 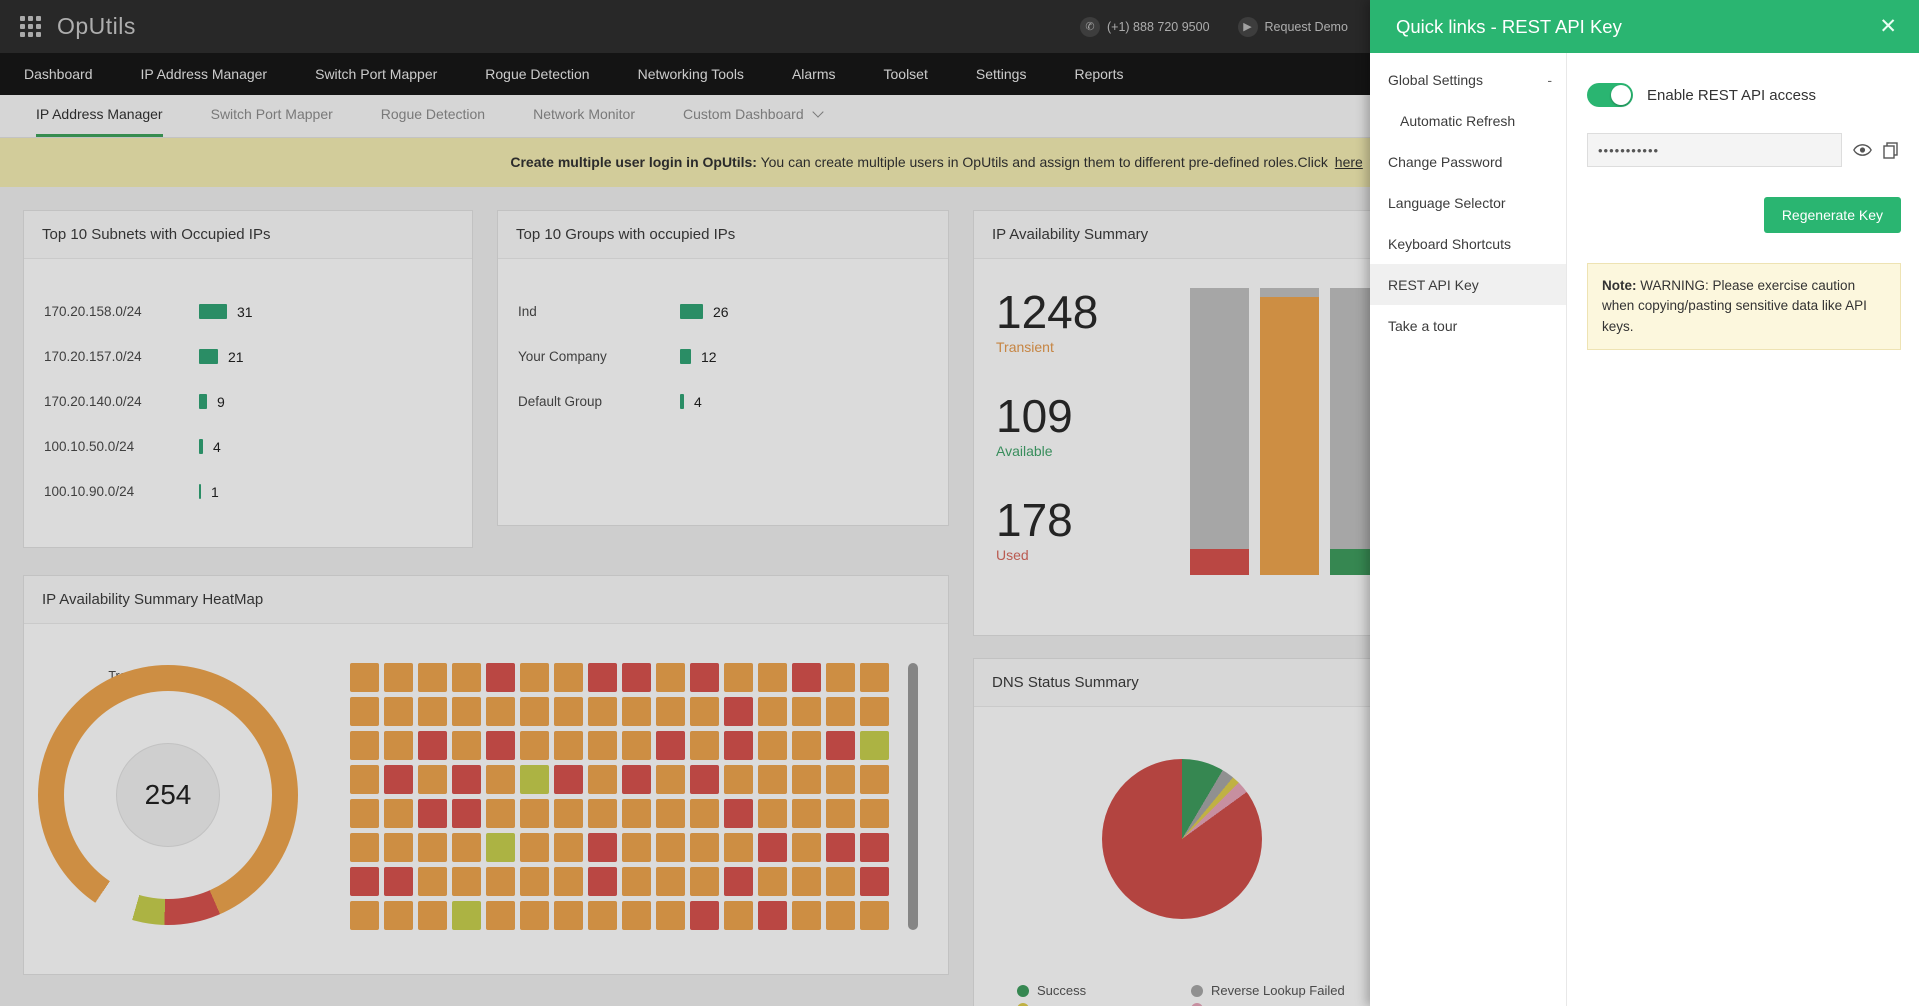 I want to click on heatmap-scrollbar, so click(x=913, y=796).